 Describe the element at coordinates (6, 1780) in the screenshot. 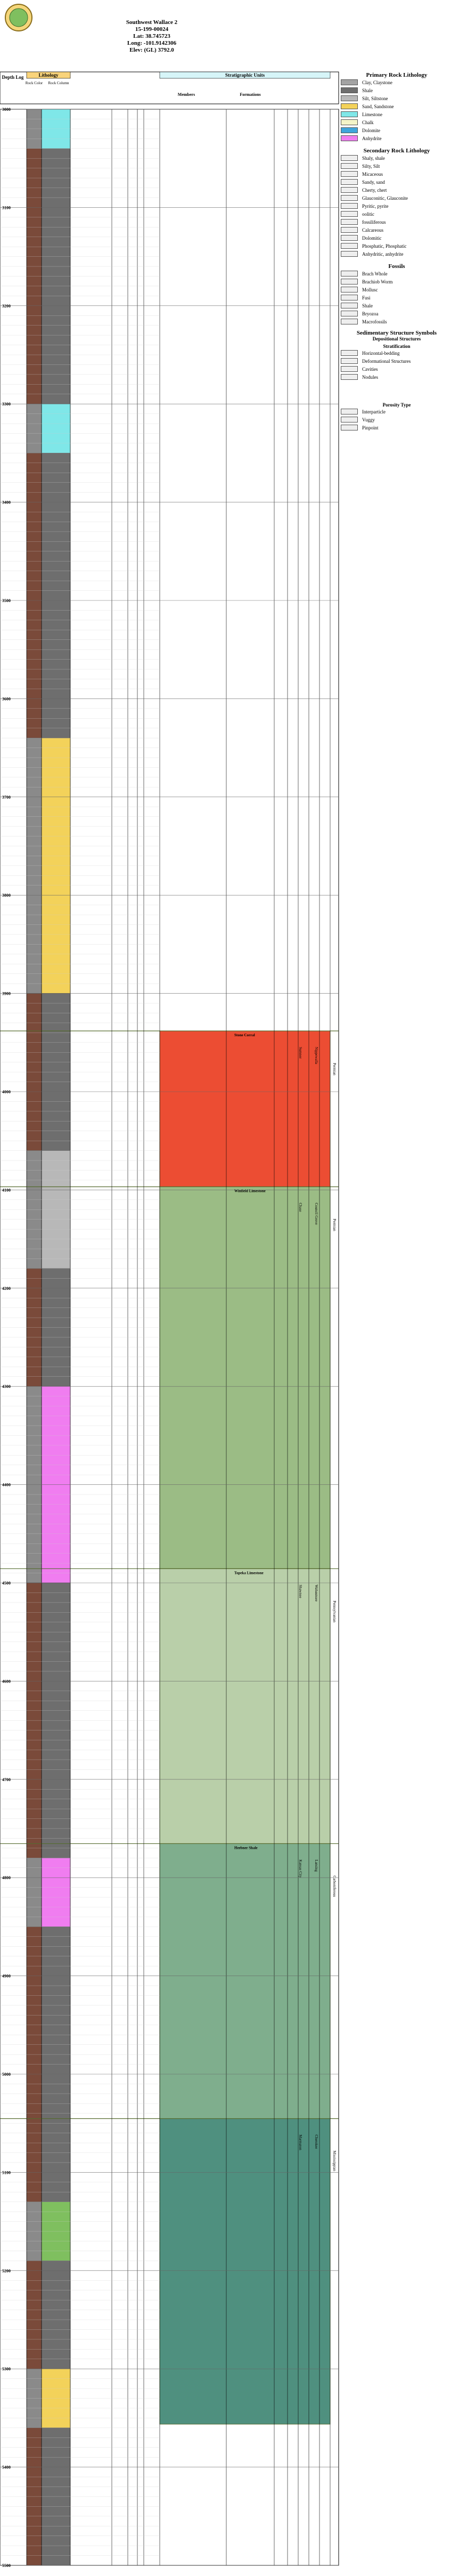

I see `depth-label: 4700` at that location.